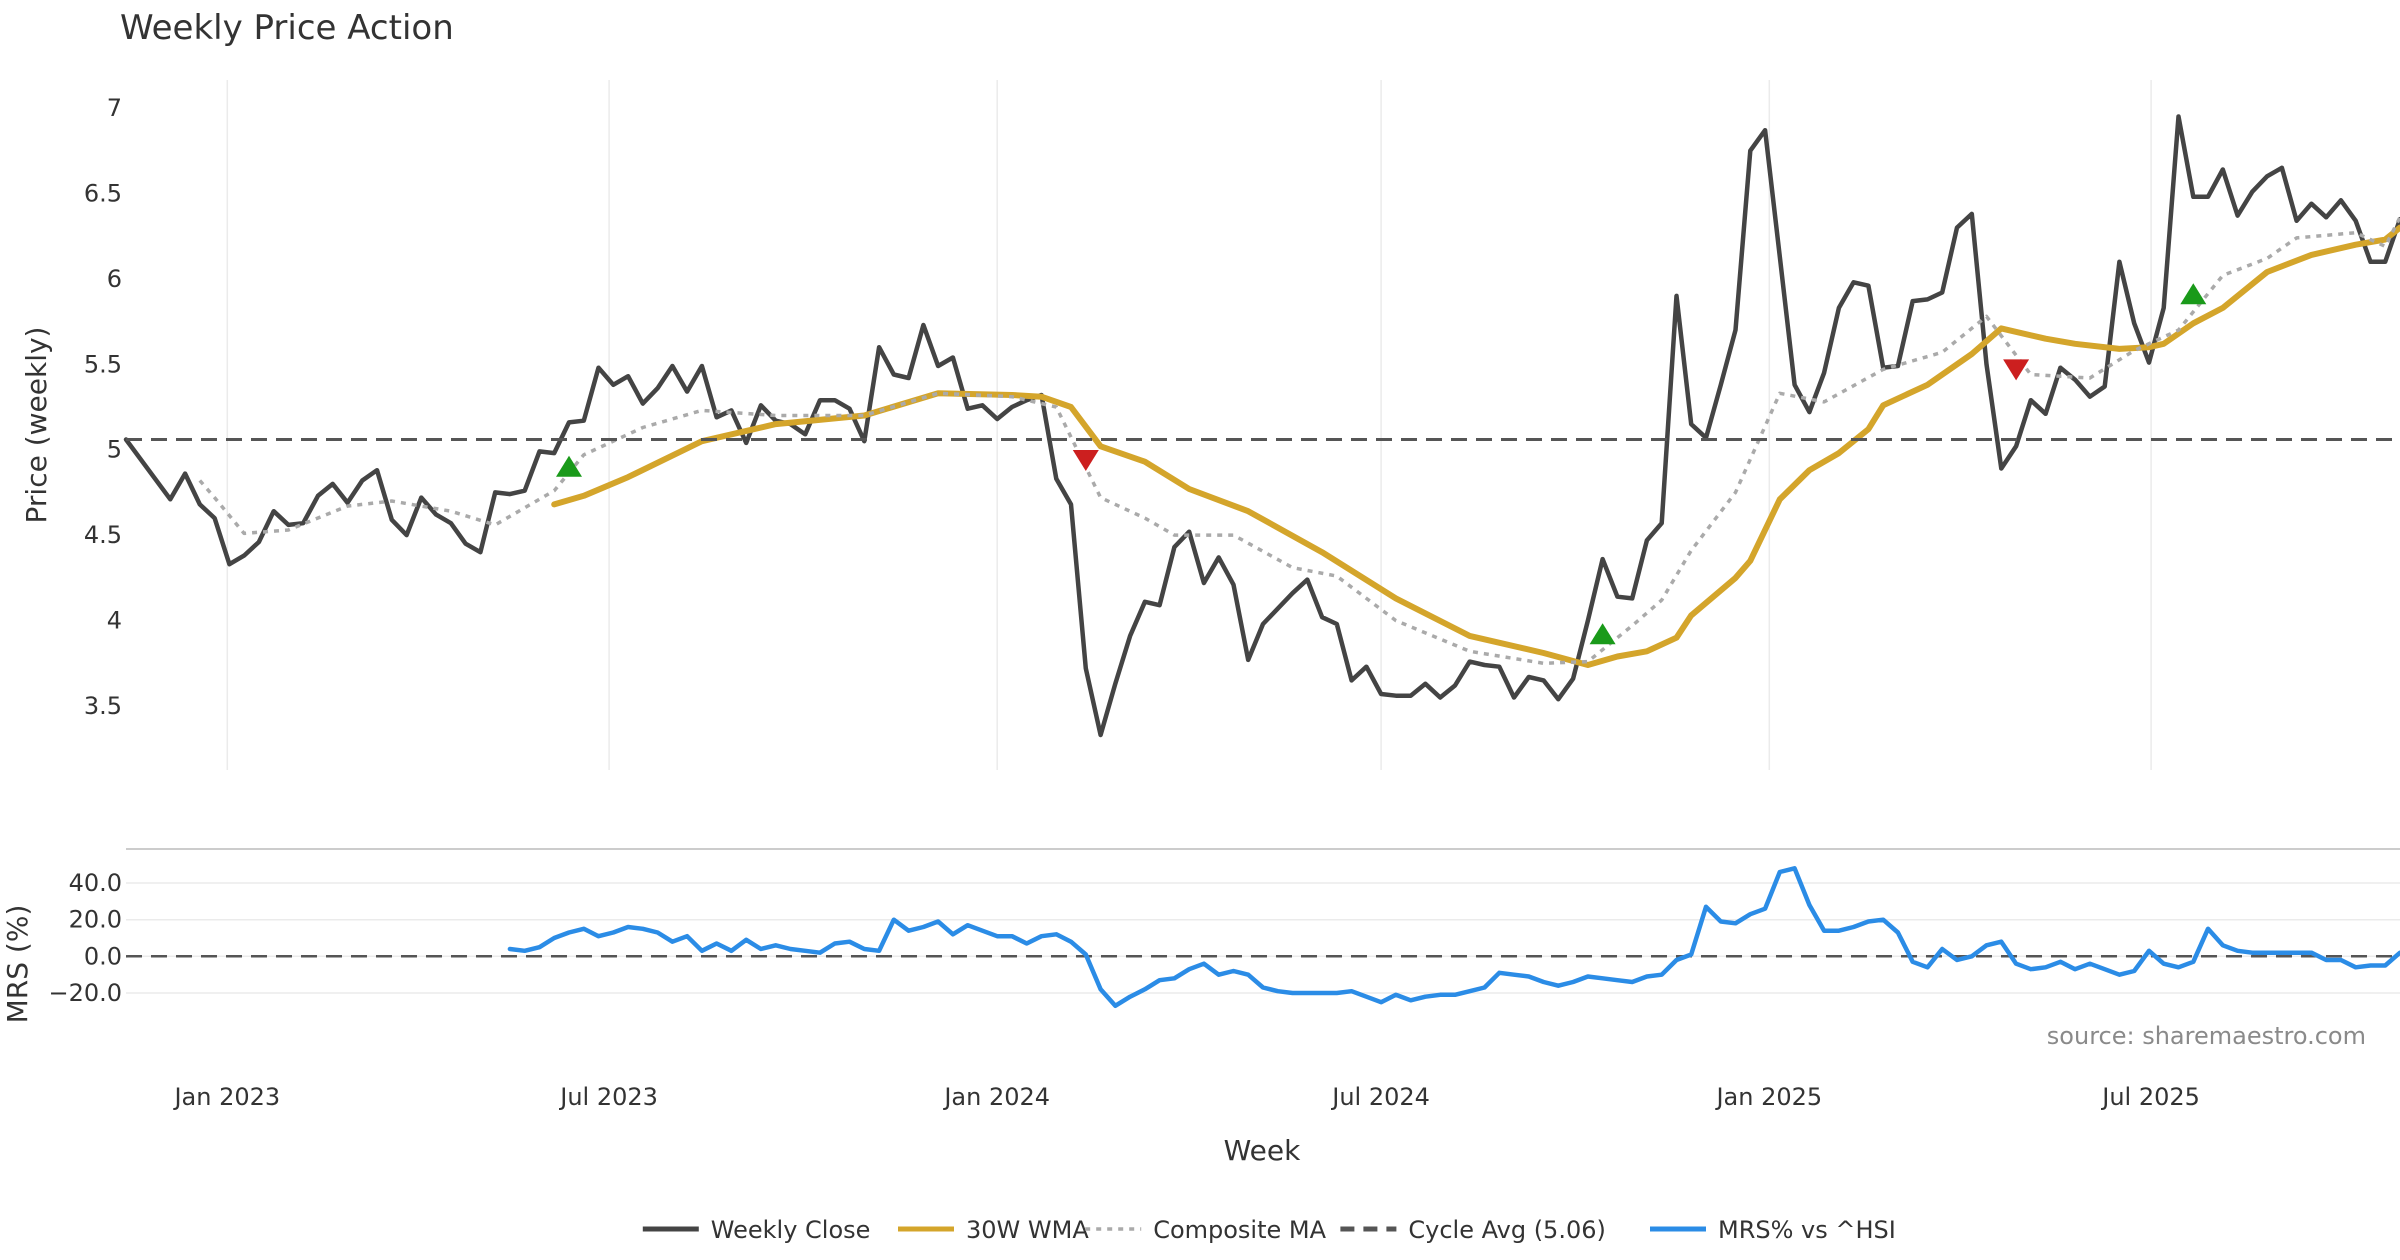 Image resolution: width=2400 pixels, height=1260 pixels. I want to click on legend-item-mrs-vs-hsi: MRS% vs ^HSI, so click(1773, 1230).